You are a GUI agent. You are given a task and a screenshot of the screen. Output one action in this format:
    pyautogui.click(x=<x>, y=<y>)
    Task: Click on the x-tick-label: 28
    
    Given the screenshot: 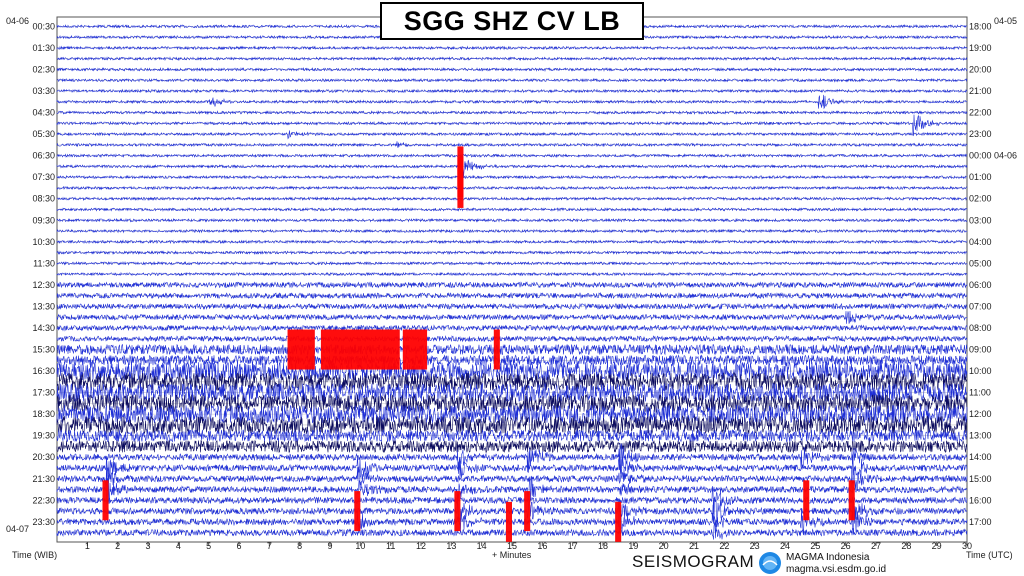 What is the action you would take?
    pyautogui.click(x=906, y=546)
    